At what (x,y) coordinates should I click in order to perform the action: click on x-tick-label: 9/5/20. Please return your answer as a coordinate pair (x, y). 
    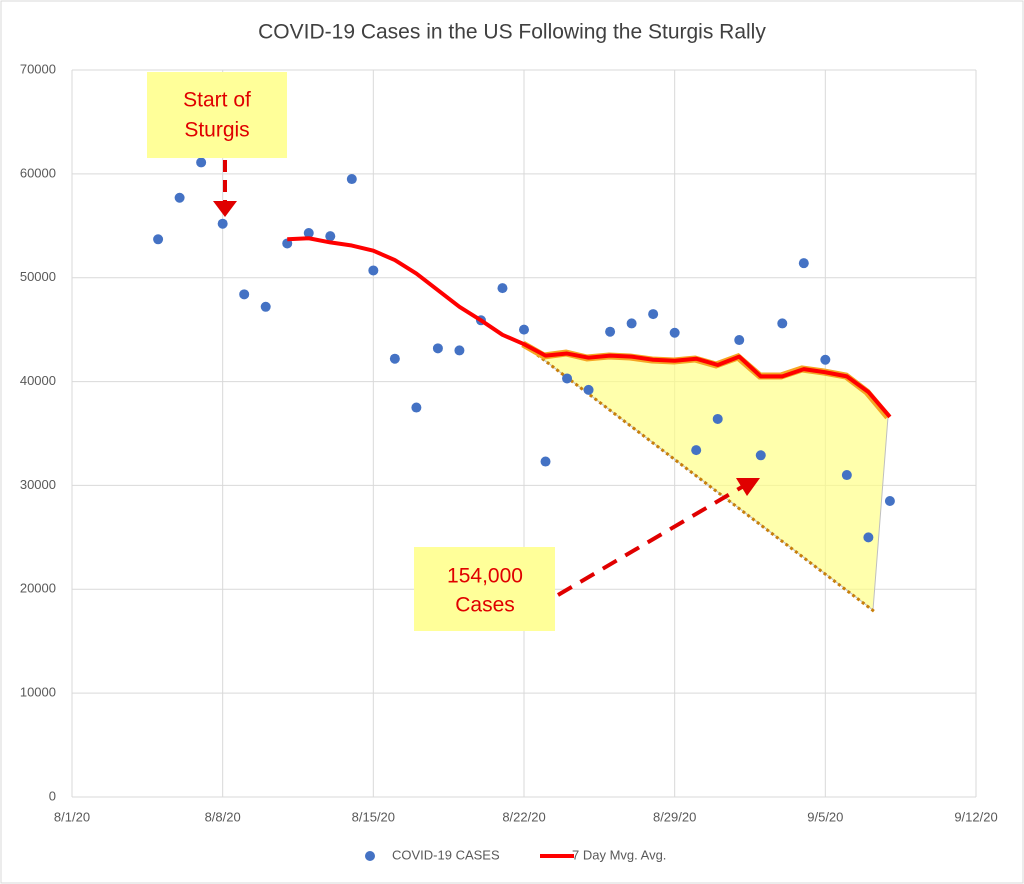
    Looking at the image, I should click on (825, 816).